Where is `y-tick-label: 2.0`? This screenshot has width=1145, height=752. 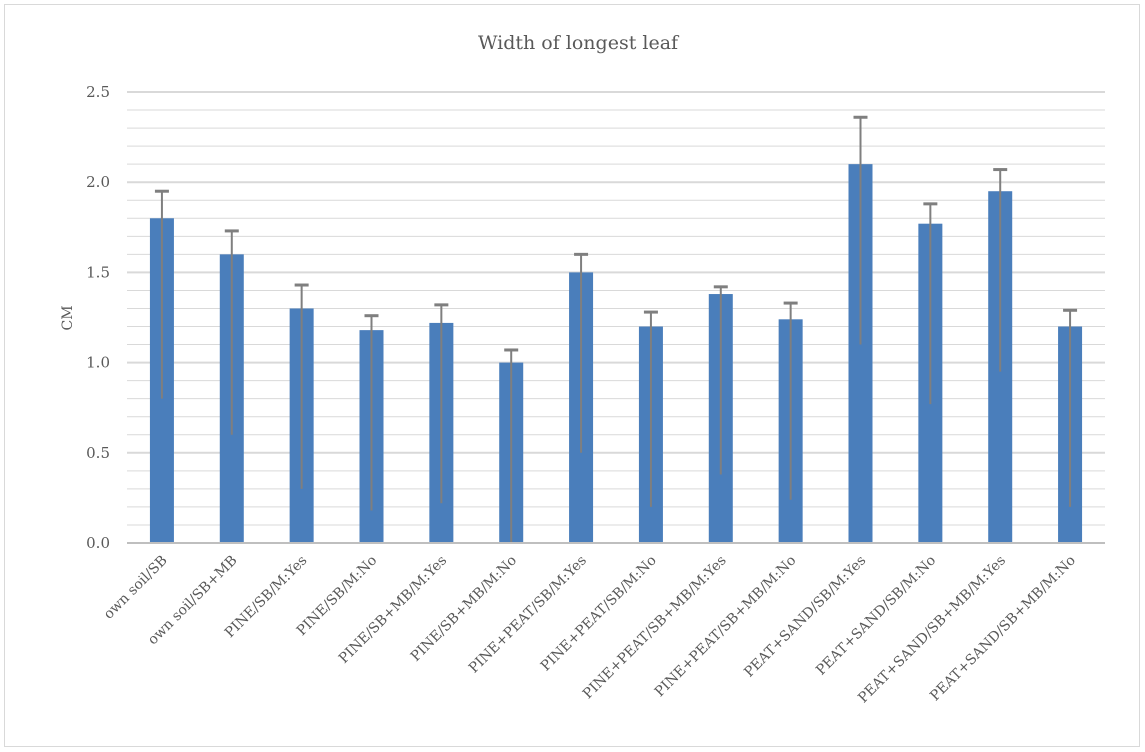
y-tick-label: 2.0 is located at coordinates (98, 182).